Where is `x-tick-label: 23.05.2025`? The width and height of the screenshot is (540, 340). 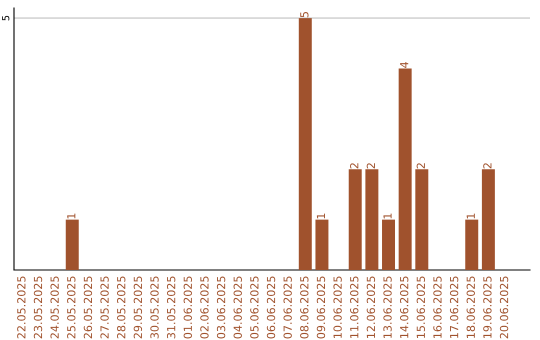 x-tick-label: 23.05.2025 is located at coordinates (38, 307).